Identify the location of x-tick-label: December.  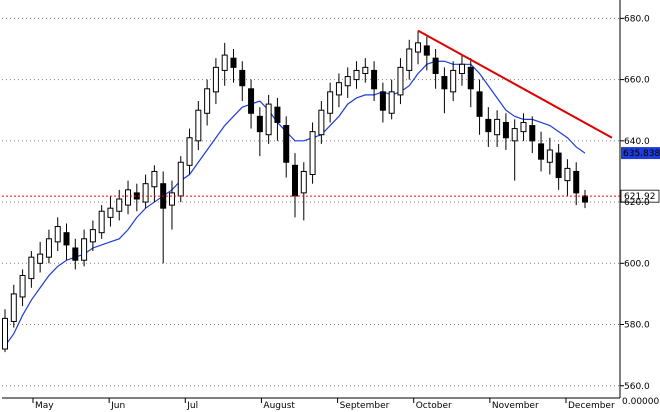
(591, 406).